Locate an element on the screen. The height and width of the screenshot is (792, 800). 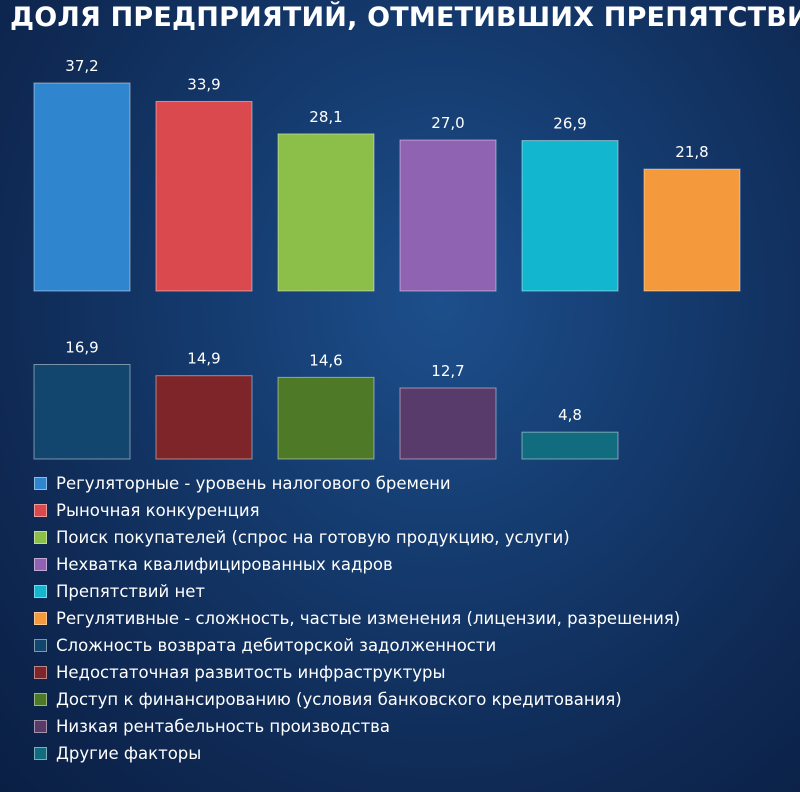
chart-title: ДОЛЯ ПРЕДПРИЯТИЙ, ОТМЕТИВШИХ ПРЕПЯТСТВИЯ is located at coordinates (405, 17).